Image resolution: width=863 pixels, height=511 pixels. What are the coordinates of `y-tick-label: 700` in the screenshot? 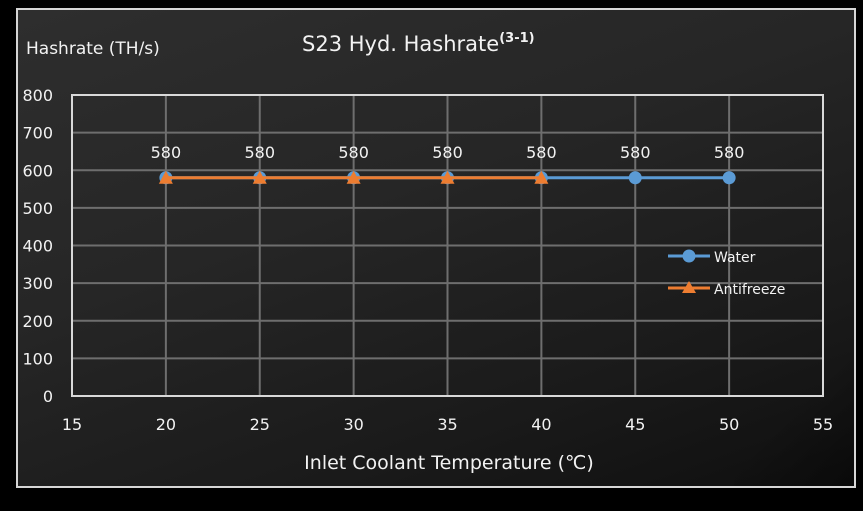 It's located at (37, 133).